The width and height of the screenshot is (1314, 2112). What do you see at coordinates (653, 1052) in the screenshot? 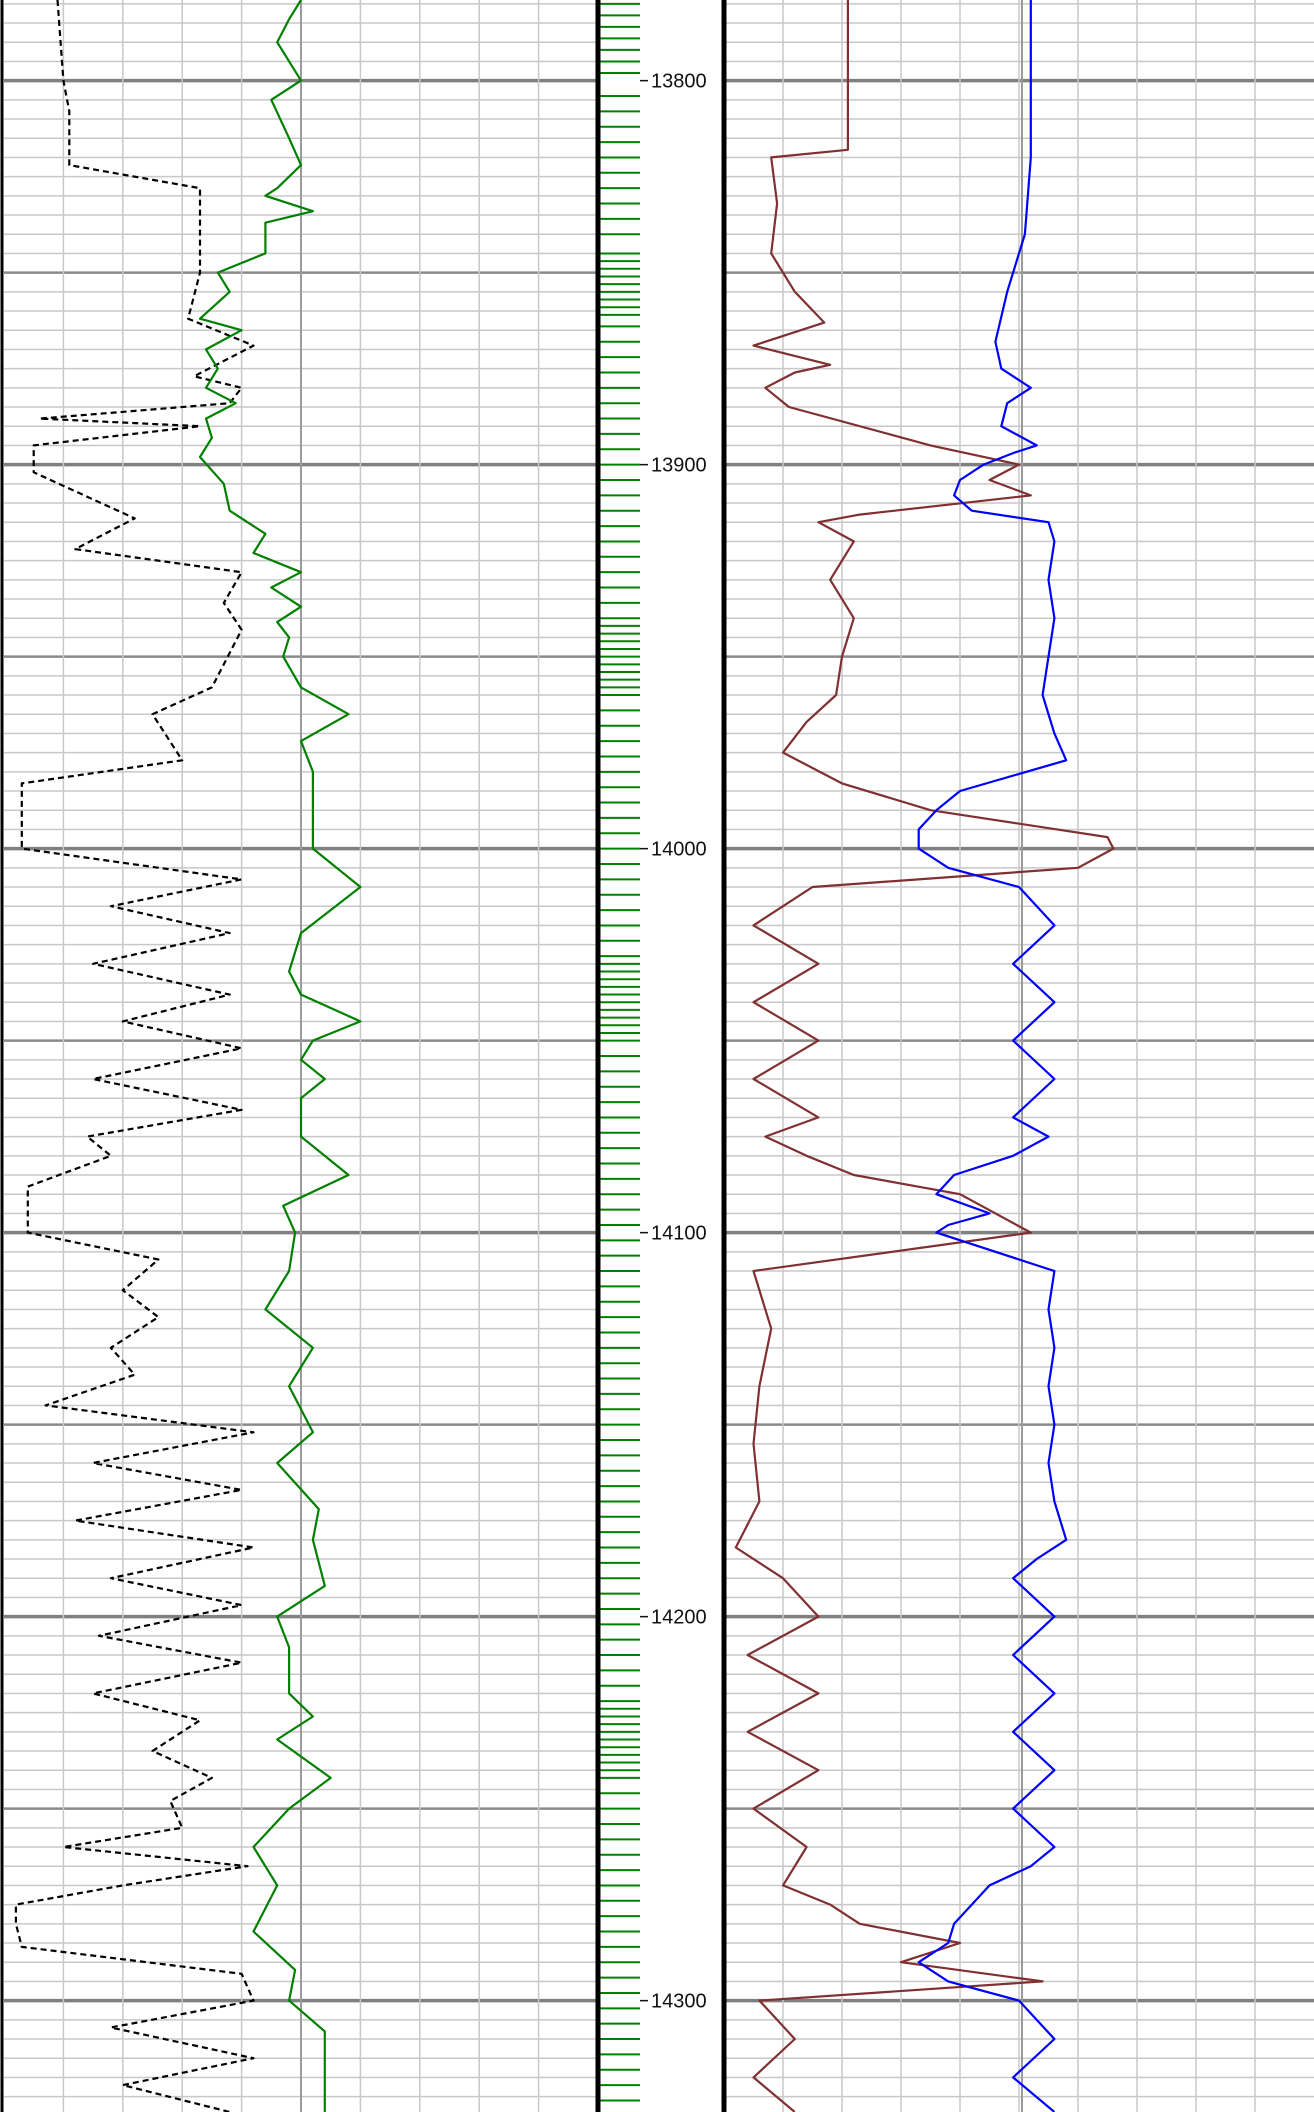
I see `depth-track: 13800 13900 14000 14100 14200 14300` at bounding box center [653, 1052].